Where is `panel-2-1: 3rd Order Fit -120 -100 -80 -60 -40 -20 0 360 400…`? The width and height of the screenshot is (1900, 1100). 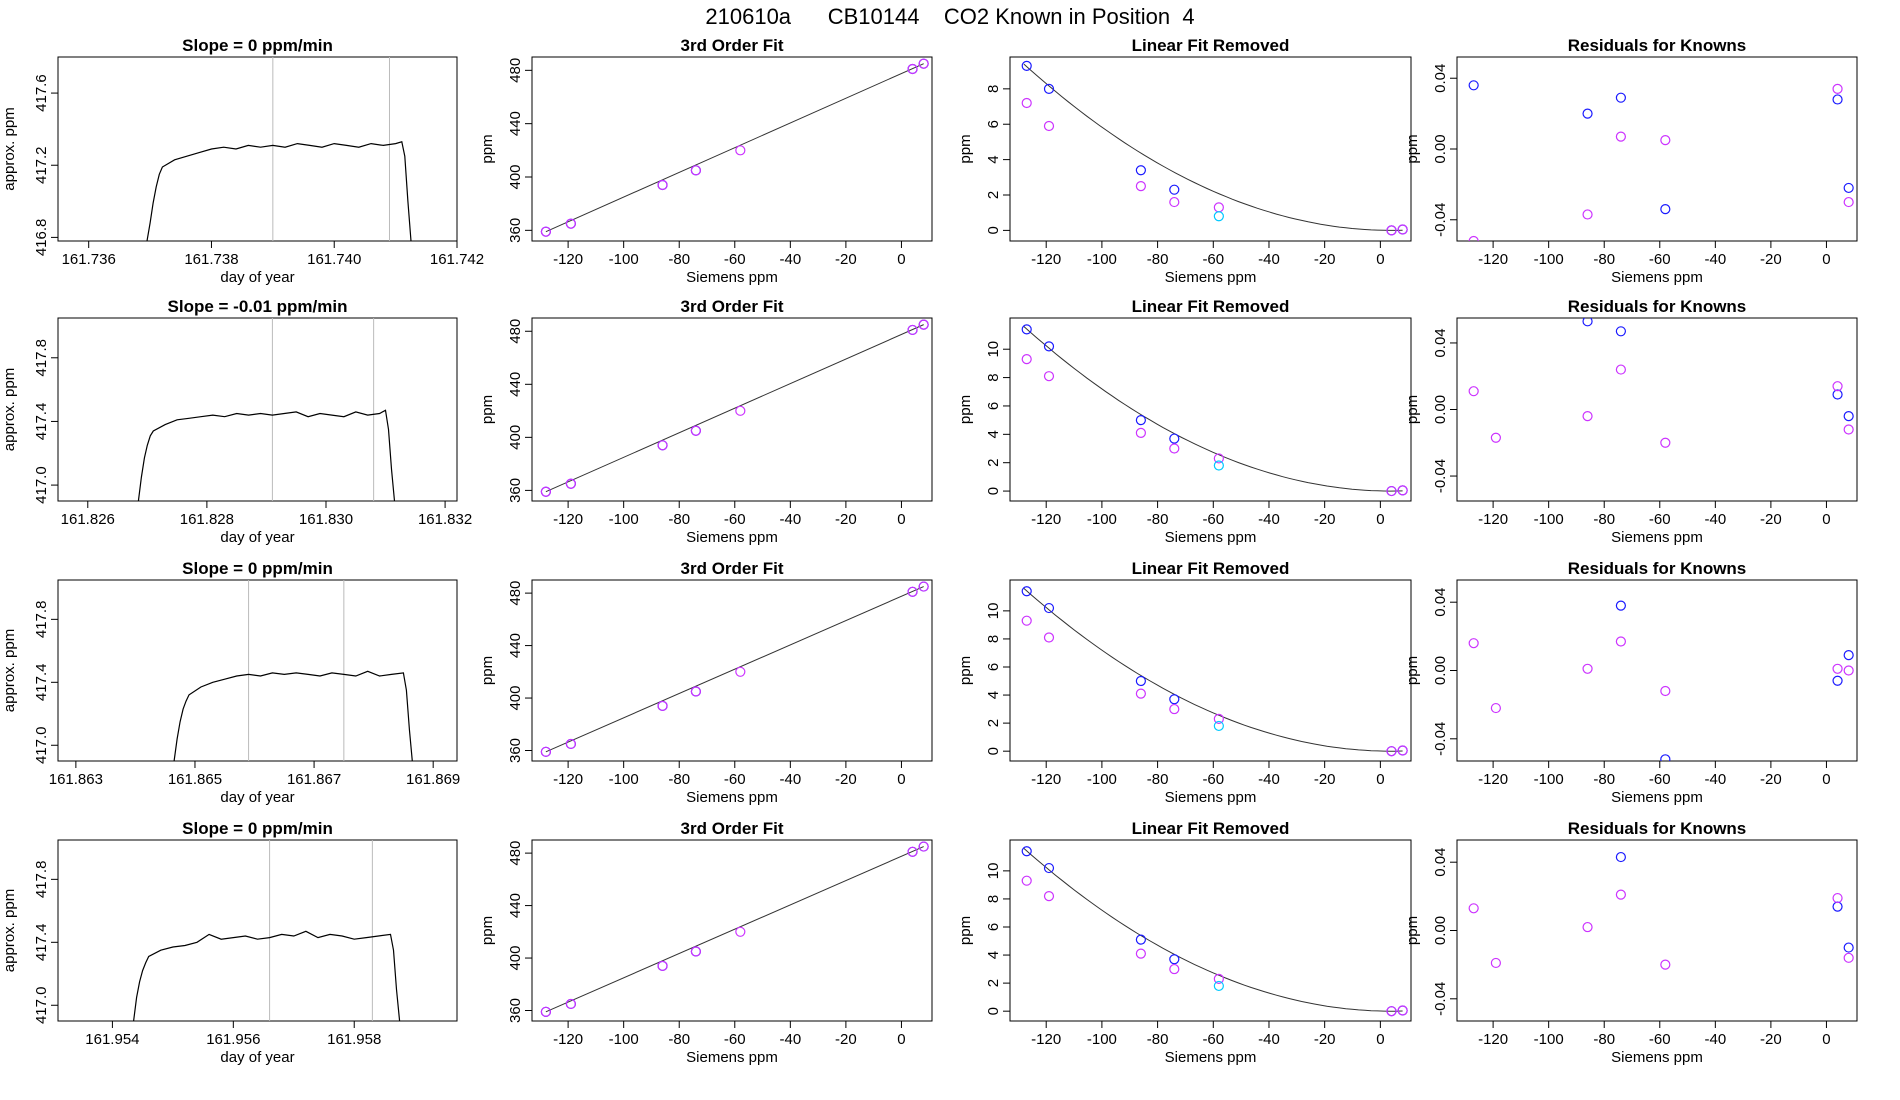 panel-2-1: 3rd Order Fit -120 -100 -80 -60 -40 -20 0 360 400… is located at coordinates (706, 682).